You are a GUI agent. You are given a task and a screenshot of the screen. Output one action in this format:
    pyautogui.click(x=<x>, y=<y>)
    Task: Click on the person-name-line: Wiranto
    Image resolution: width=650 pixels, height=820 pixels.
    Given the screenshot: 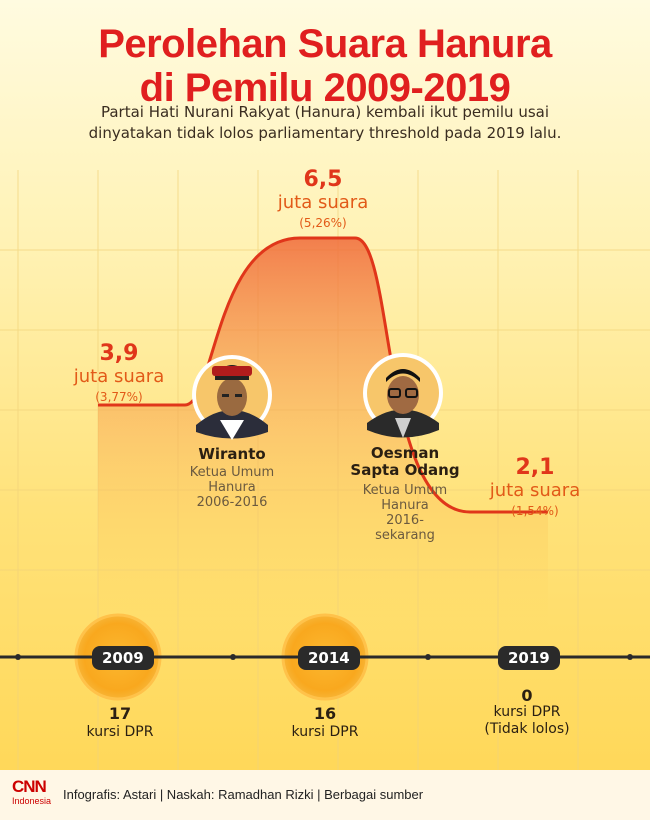 What is the action you would take?
    pyautogui.click(x=232, y=454)
    